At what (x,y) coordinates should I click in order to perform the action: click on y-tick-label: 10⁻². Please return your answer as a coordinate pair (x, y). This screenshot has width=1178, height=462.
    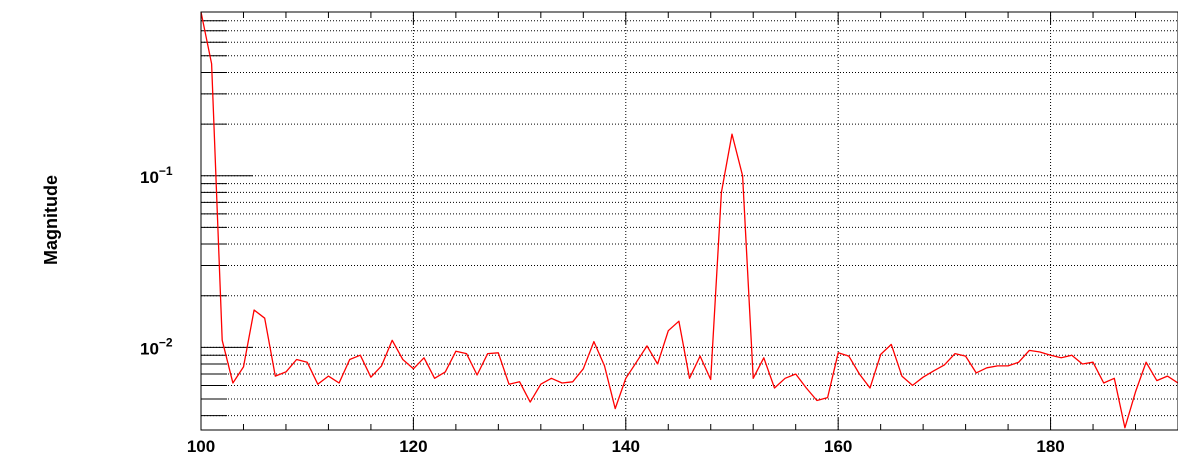
    Looking at the image, I should click on (156, 346).